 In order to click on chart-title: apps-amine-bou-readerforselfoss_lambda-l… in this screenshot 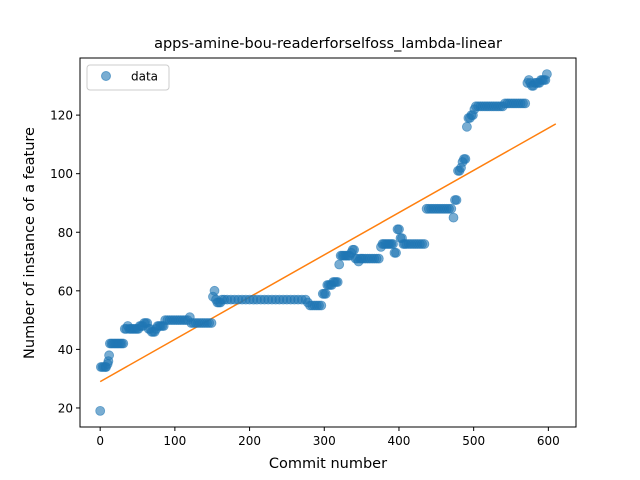, I will do `click(328, 44)`.